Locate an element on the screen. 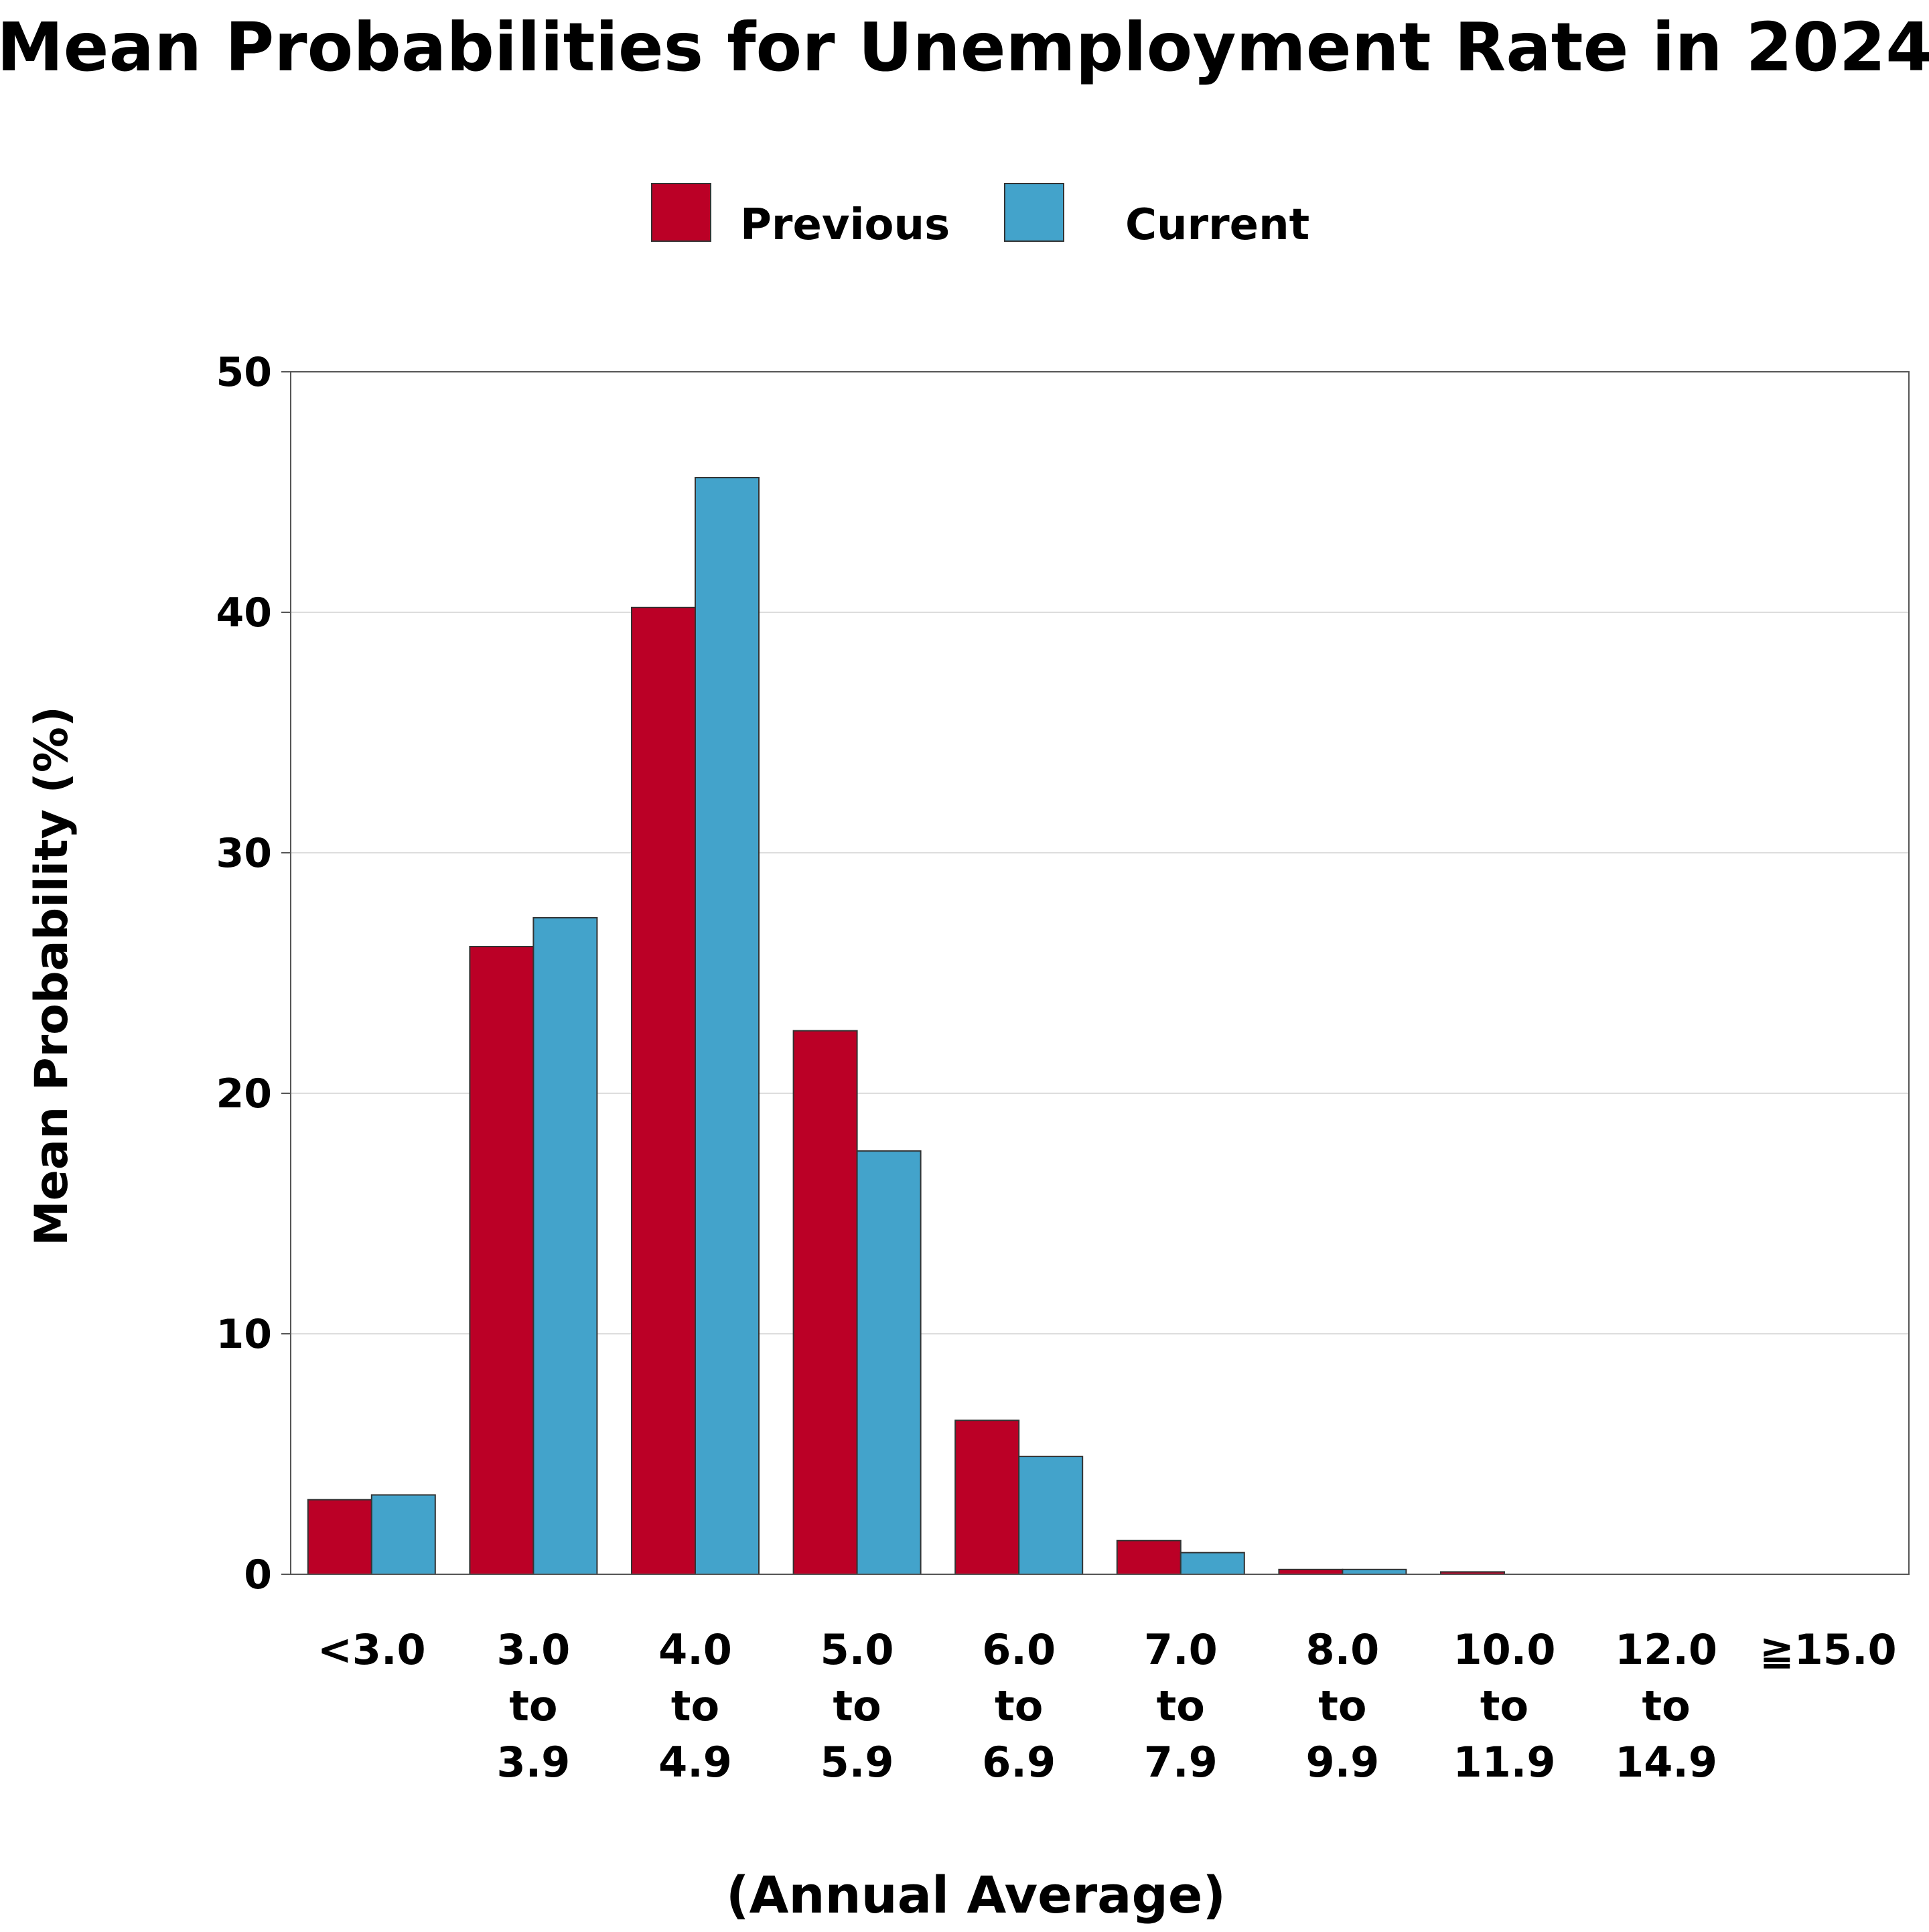 The height and width of the screenshot is (1932, 1929). x-tick-label-line: 3.9 is located at coordinates (533, 1762).